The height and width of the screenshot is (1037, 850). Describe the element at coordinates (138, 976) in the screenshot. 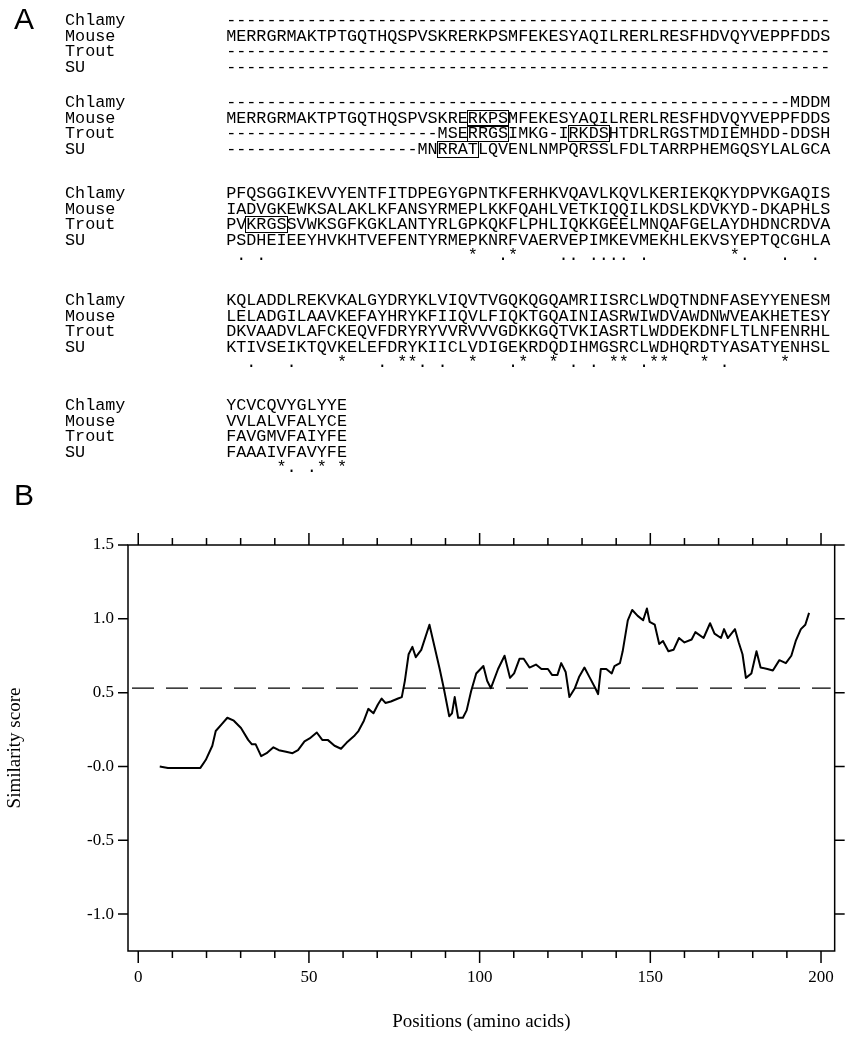

I see `x-tick-label: 0` at that location.